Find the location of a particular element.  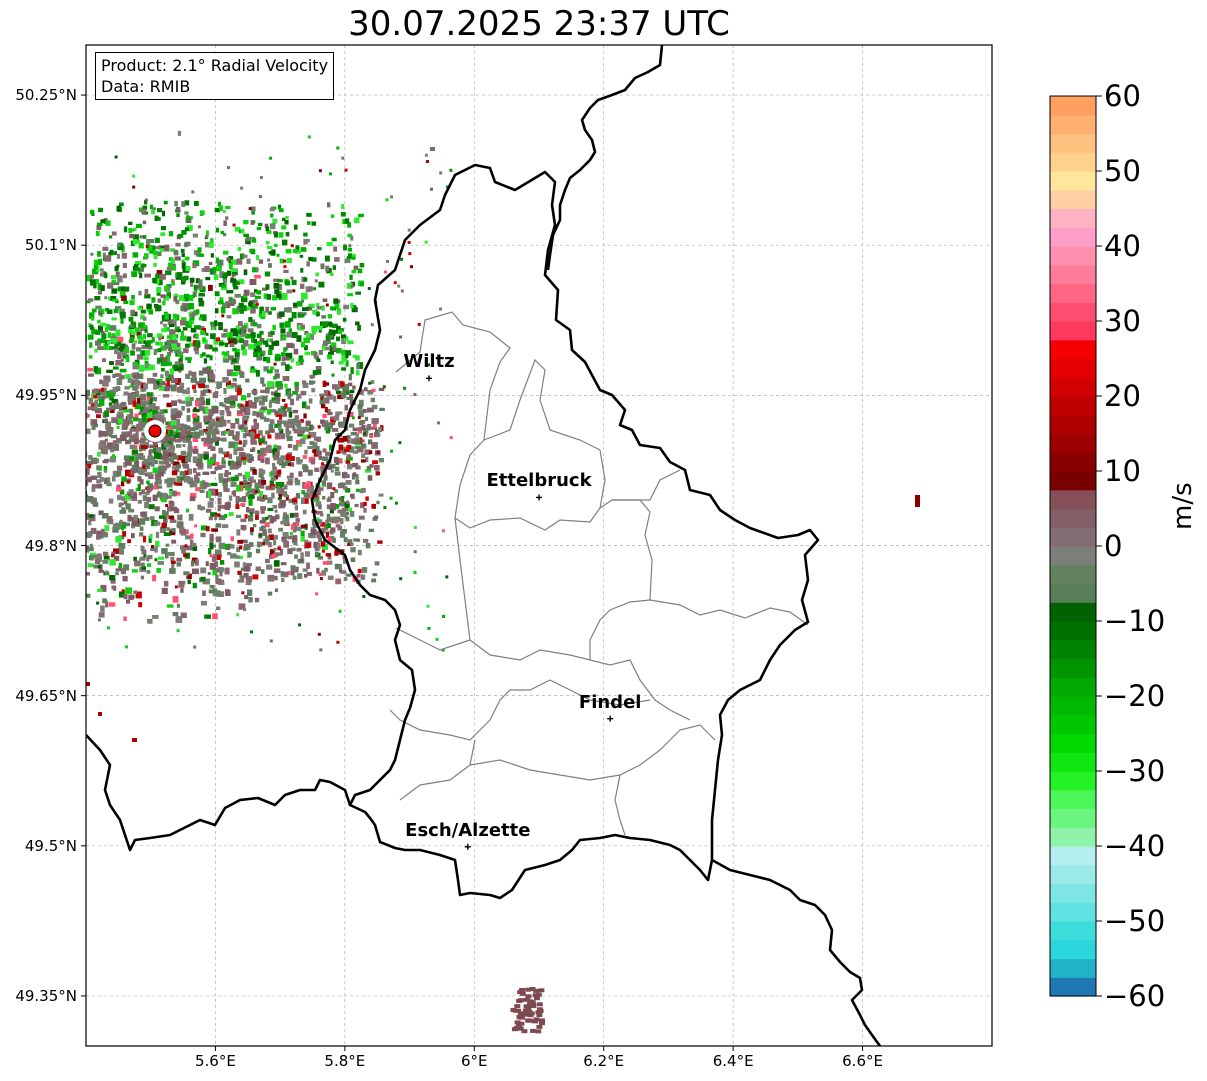

colorbar-segment is located at coordinates (1073, 743).